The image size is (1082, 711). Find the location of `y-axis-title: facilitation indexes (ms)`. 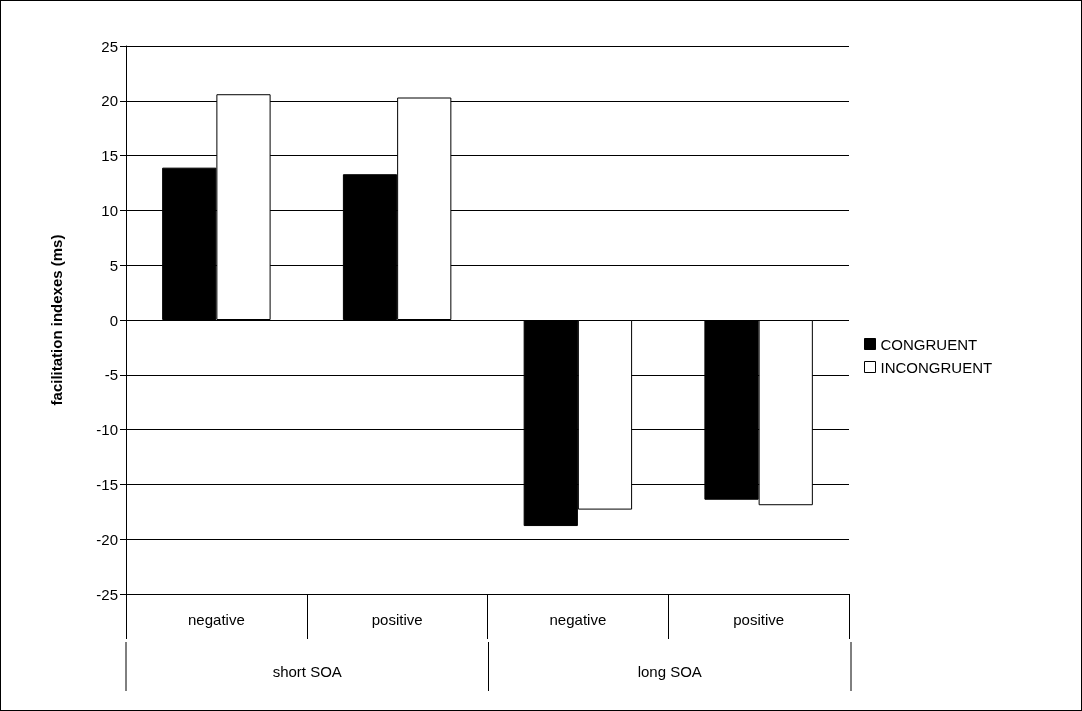

y-axis-title: facilitation indexes (ms) is located at coordinates (56, 320).